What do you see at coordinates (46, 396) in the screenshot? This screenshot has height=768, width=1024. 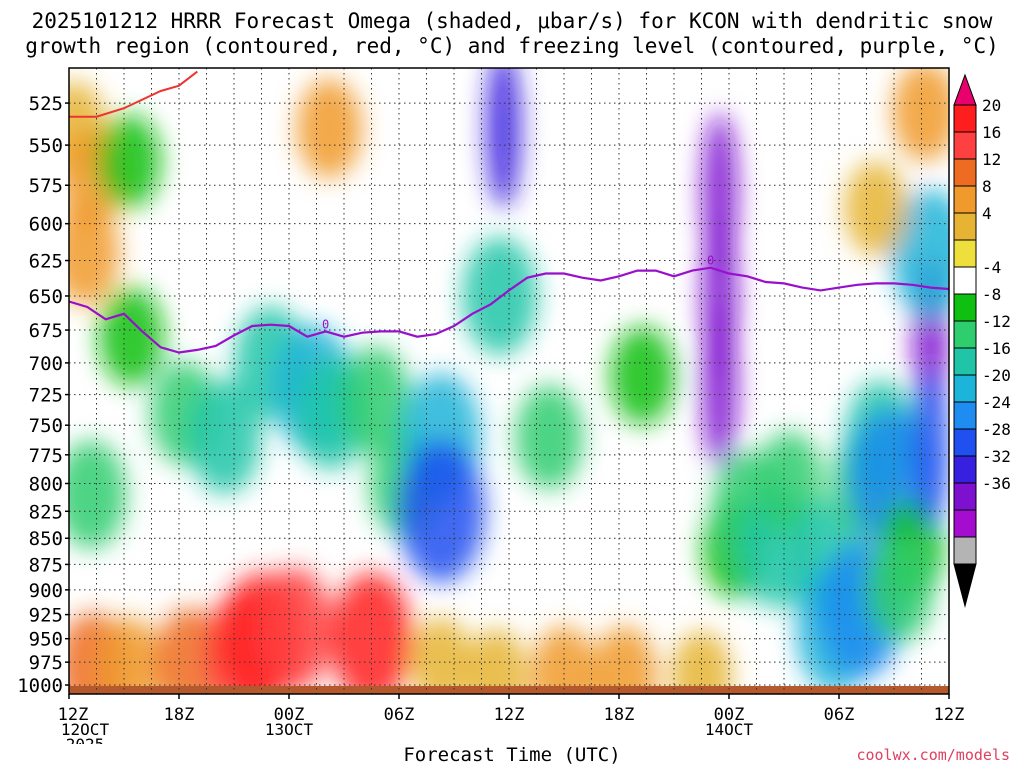 I see `y-tick-label-725: 725` at bounding box center [46, 396].